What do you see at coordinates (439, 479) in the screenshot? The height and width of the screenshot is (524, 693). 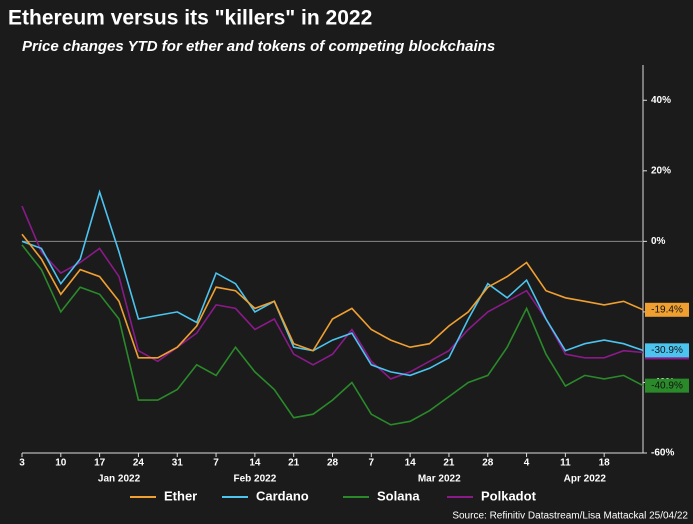 I see `month-label: Mar 2022` at bounding box center [439, 479].